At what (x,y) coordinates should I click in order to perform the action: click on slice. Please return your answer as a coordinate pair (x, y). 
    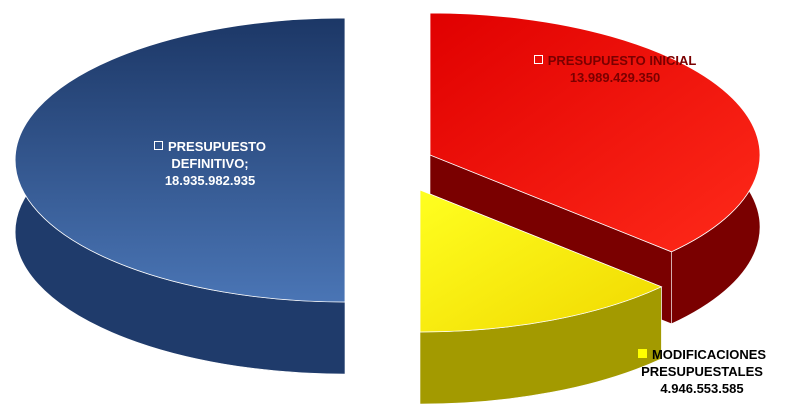
    Looking at the image, I should click on (541, 261).